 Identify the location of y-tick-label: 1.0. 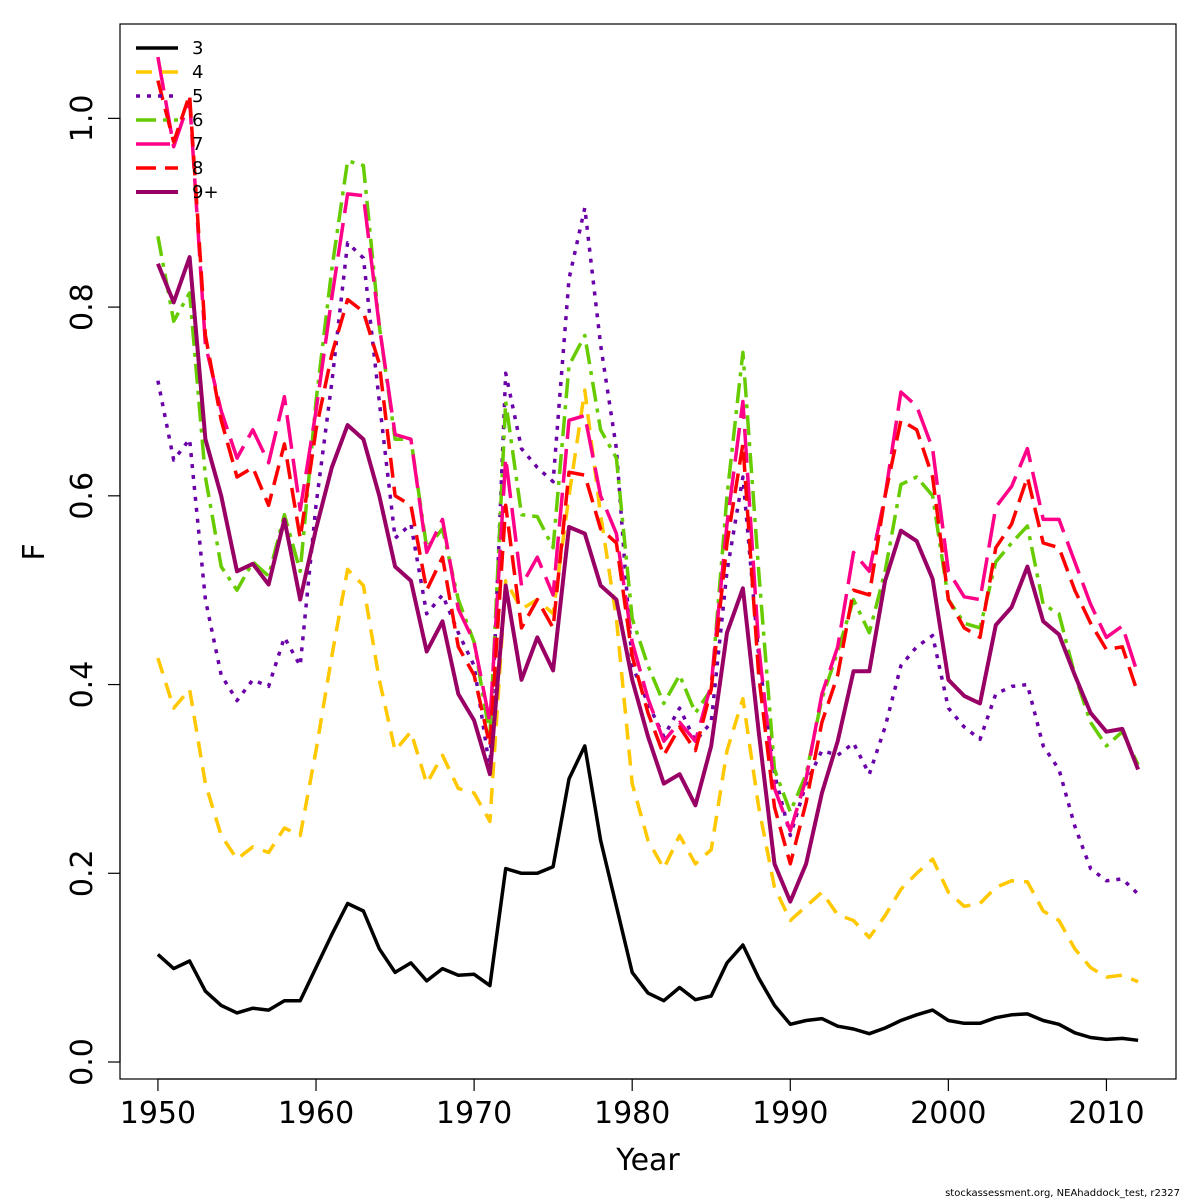
(82, 119).